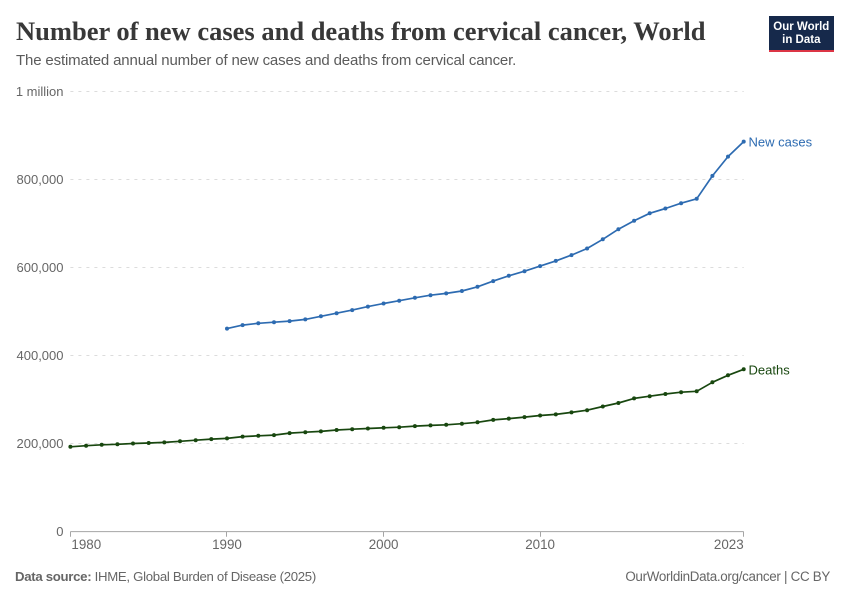 This screenshot has height=600, width=850. I want to click on svg-text: New cases, so click(781, 142).